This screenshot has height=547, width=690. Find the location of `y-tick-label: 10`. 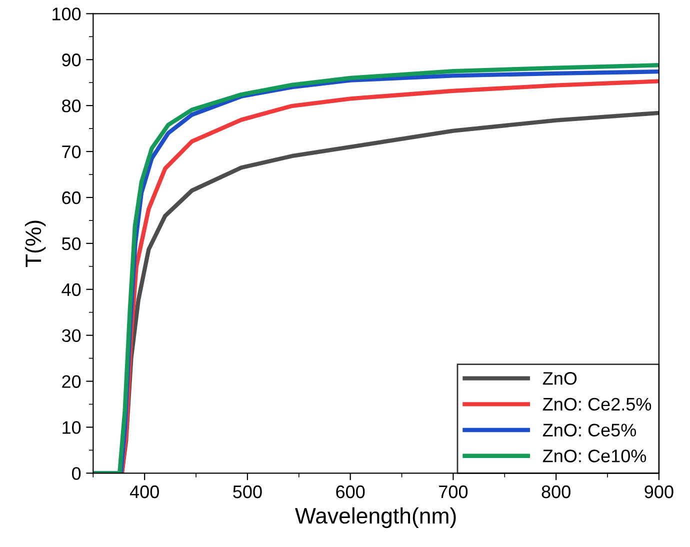

y-tick-label: 10 is located at coordinates (71, 427).